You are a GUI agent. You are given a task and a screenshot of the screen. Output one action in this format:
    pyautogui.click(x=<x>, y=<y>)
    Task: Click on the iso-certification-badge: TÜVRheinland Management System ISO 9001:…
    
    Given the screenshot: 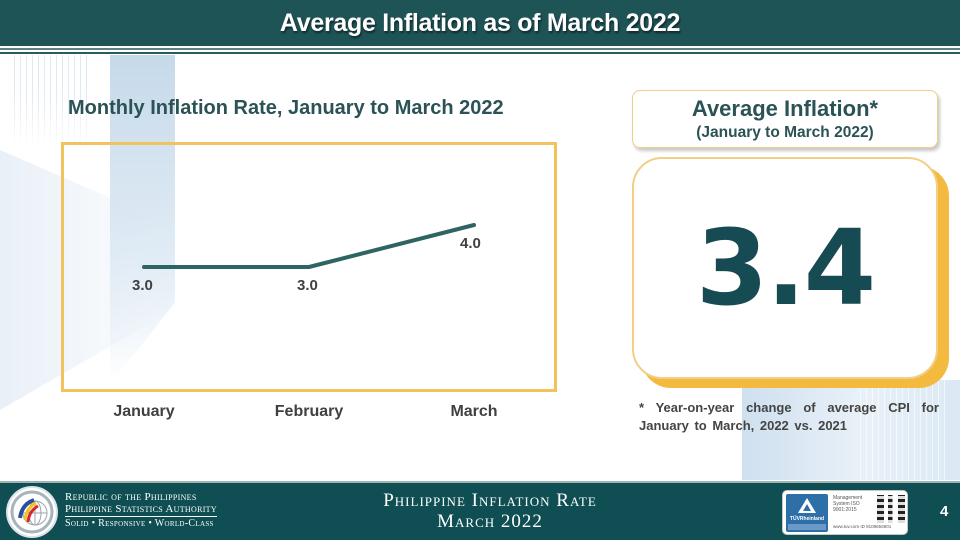 What is the action you would take?
    pyautogui.click(x=845, y=512)
    